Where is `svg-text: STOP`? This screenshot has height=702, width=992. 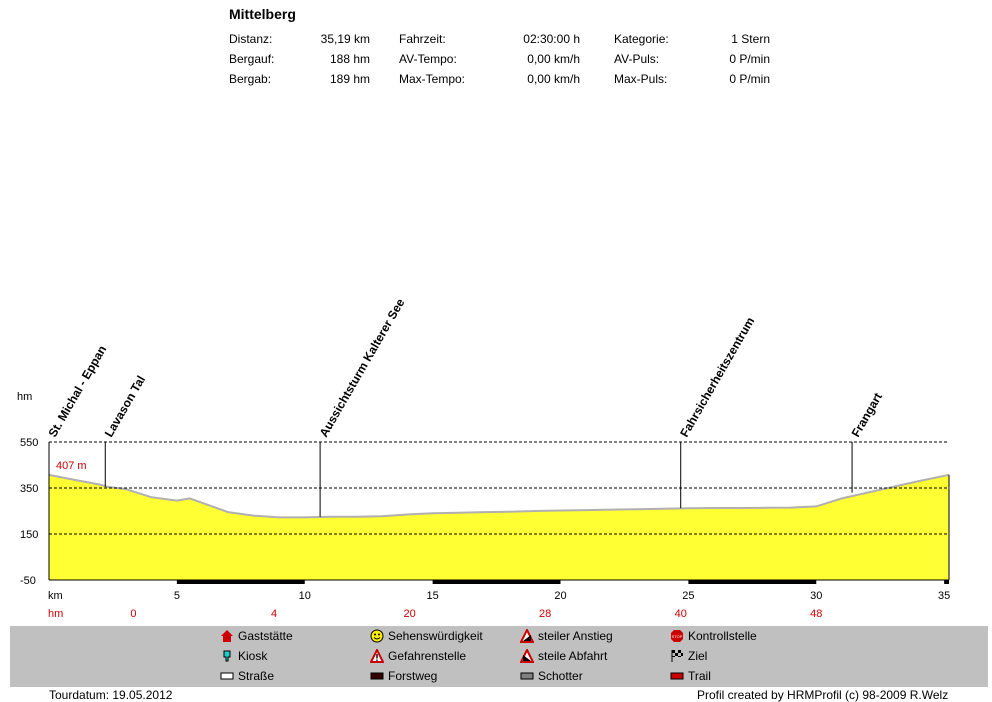 svg-text: STOP is located at coordinates (677, 636).